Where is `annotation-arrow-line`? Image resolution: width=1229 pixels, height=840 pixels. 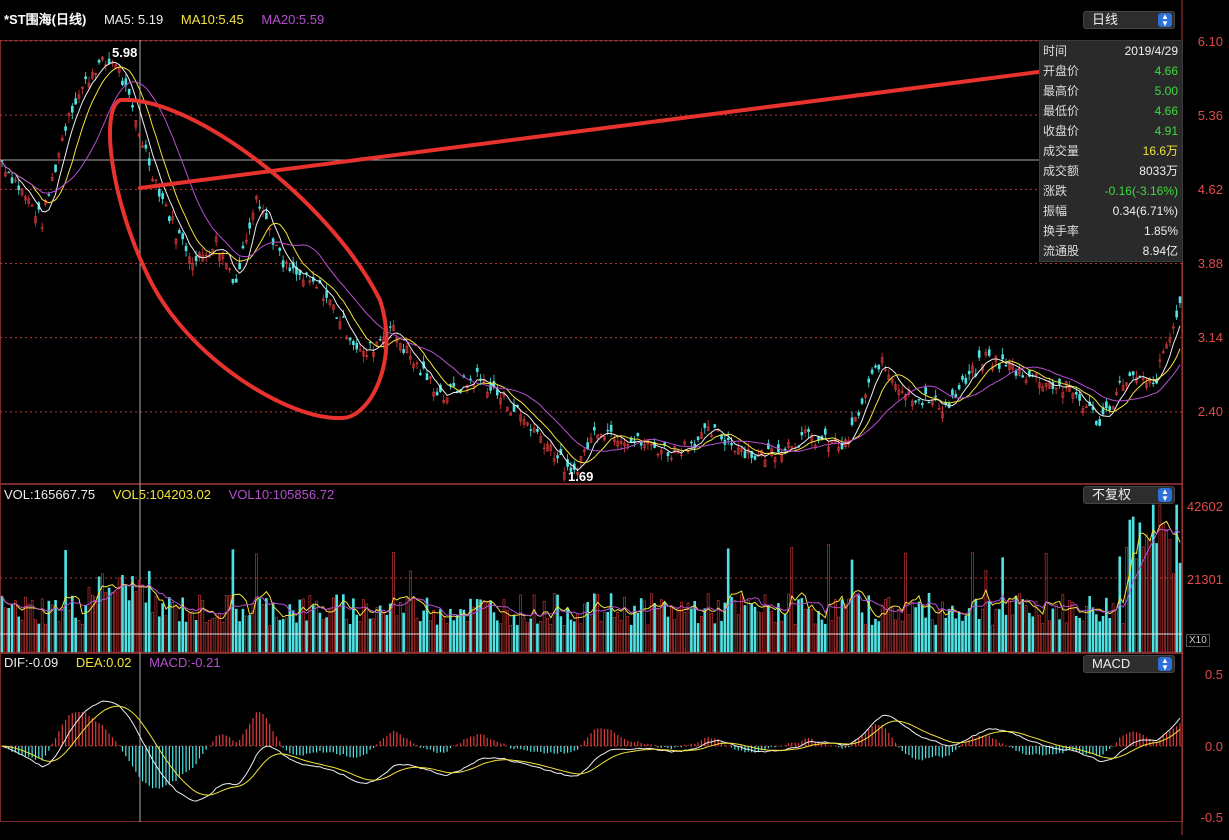 annotation-arrow-line is located at coordinates (612, 127).